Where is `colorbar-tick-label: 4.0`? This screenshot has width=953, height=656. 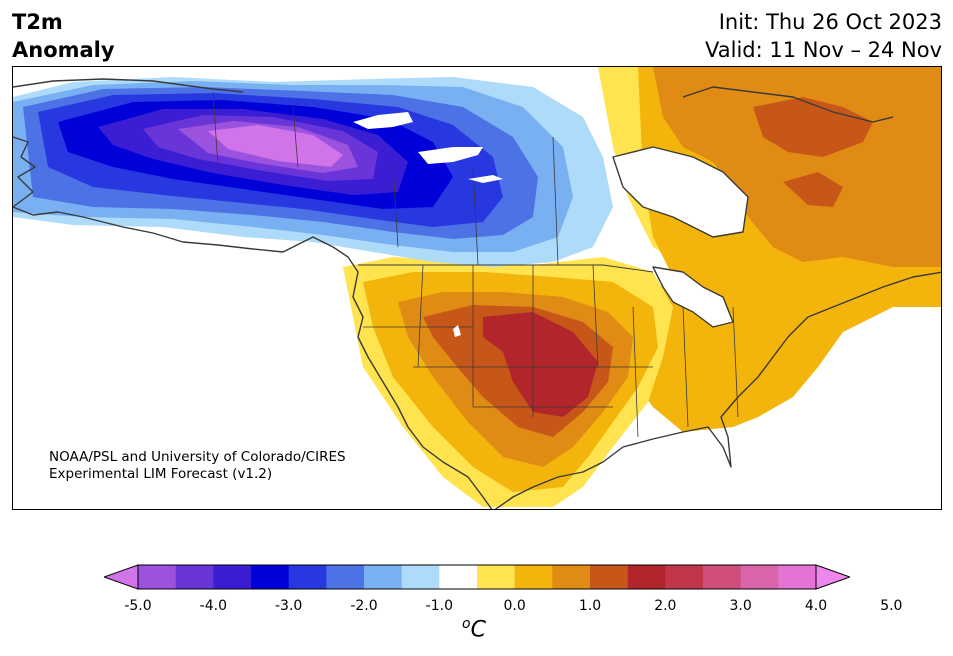
colorbar-tick-label: 4.0 is located at coordinates (816, 606).